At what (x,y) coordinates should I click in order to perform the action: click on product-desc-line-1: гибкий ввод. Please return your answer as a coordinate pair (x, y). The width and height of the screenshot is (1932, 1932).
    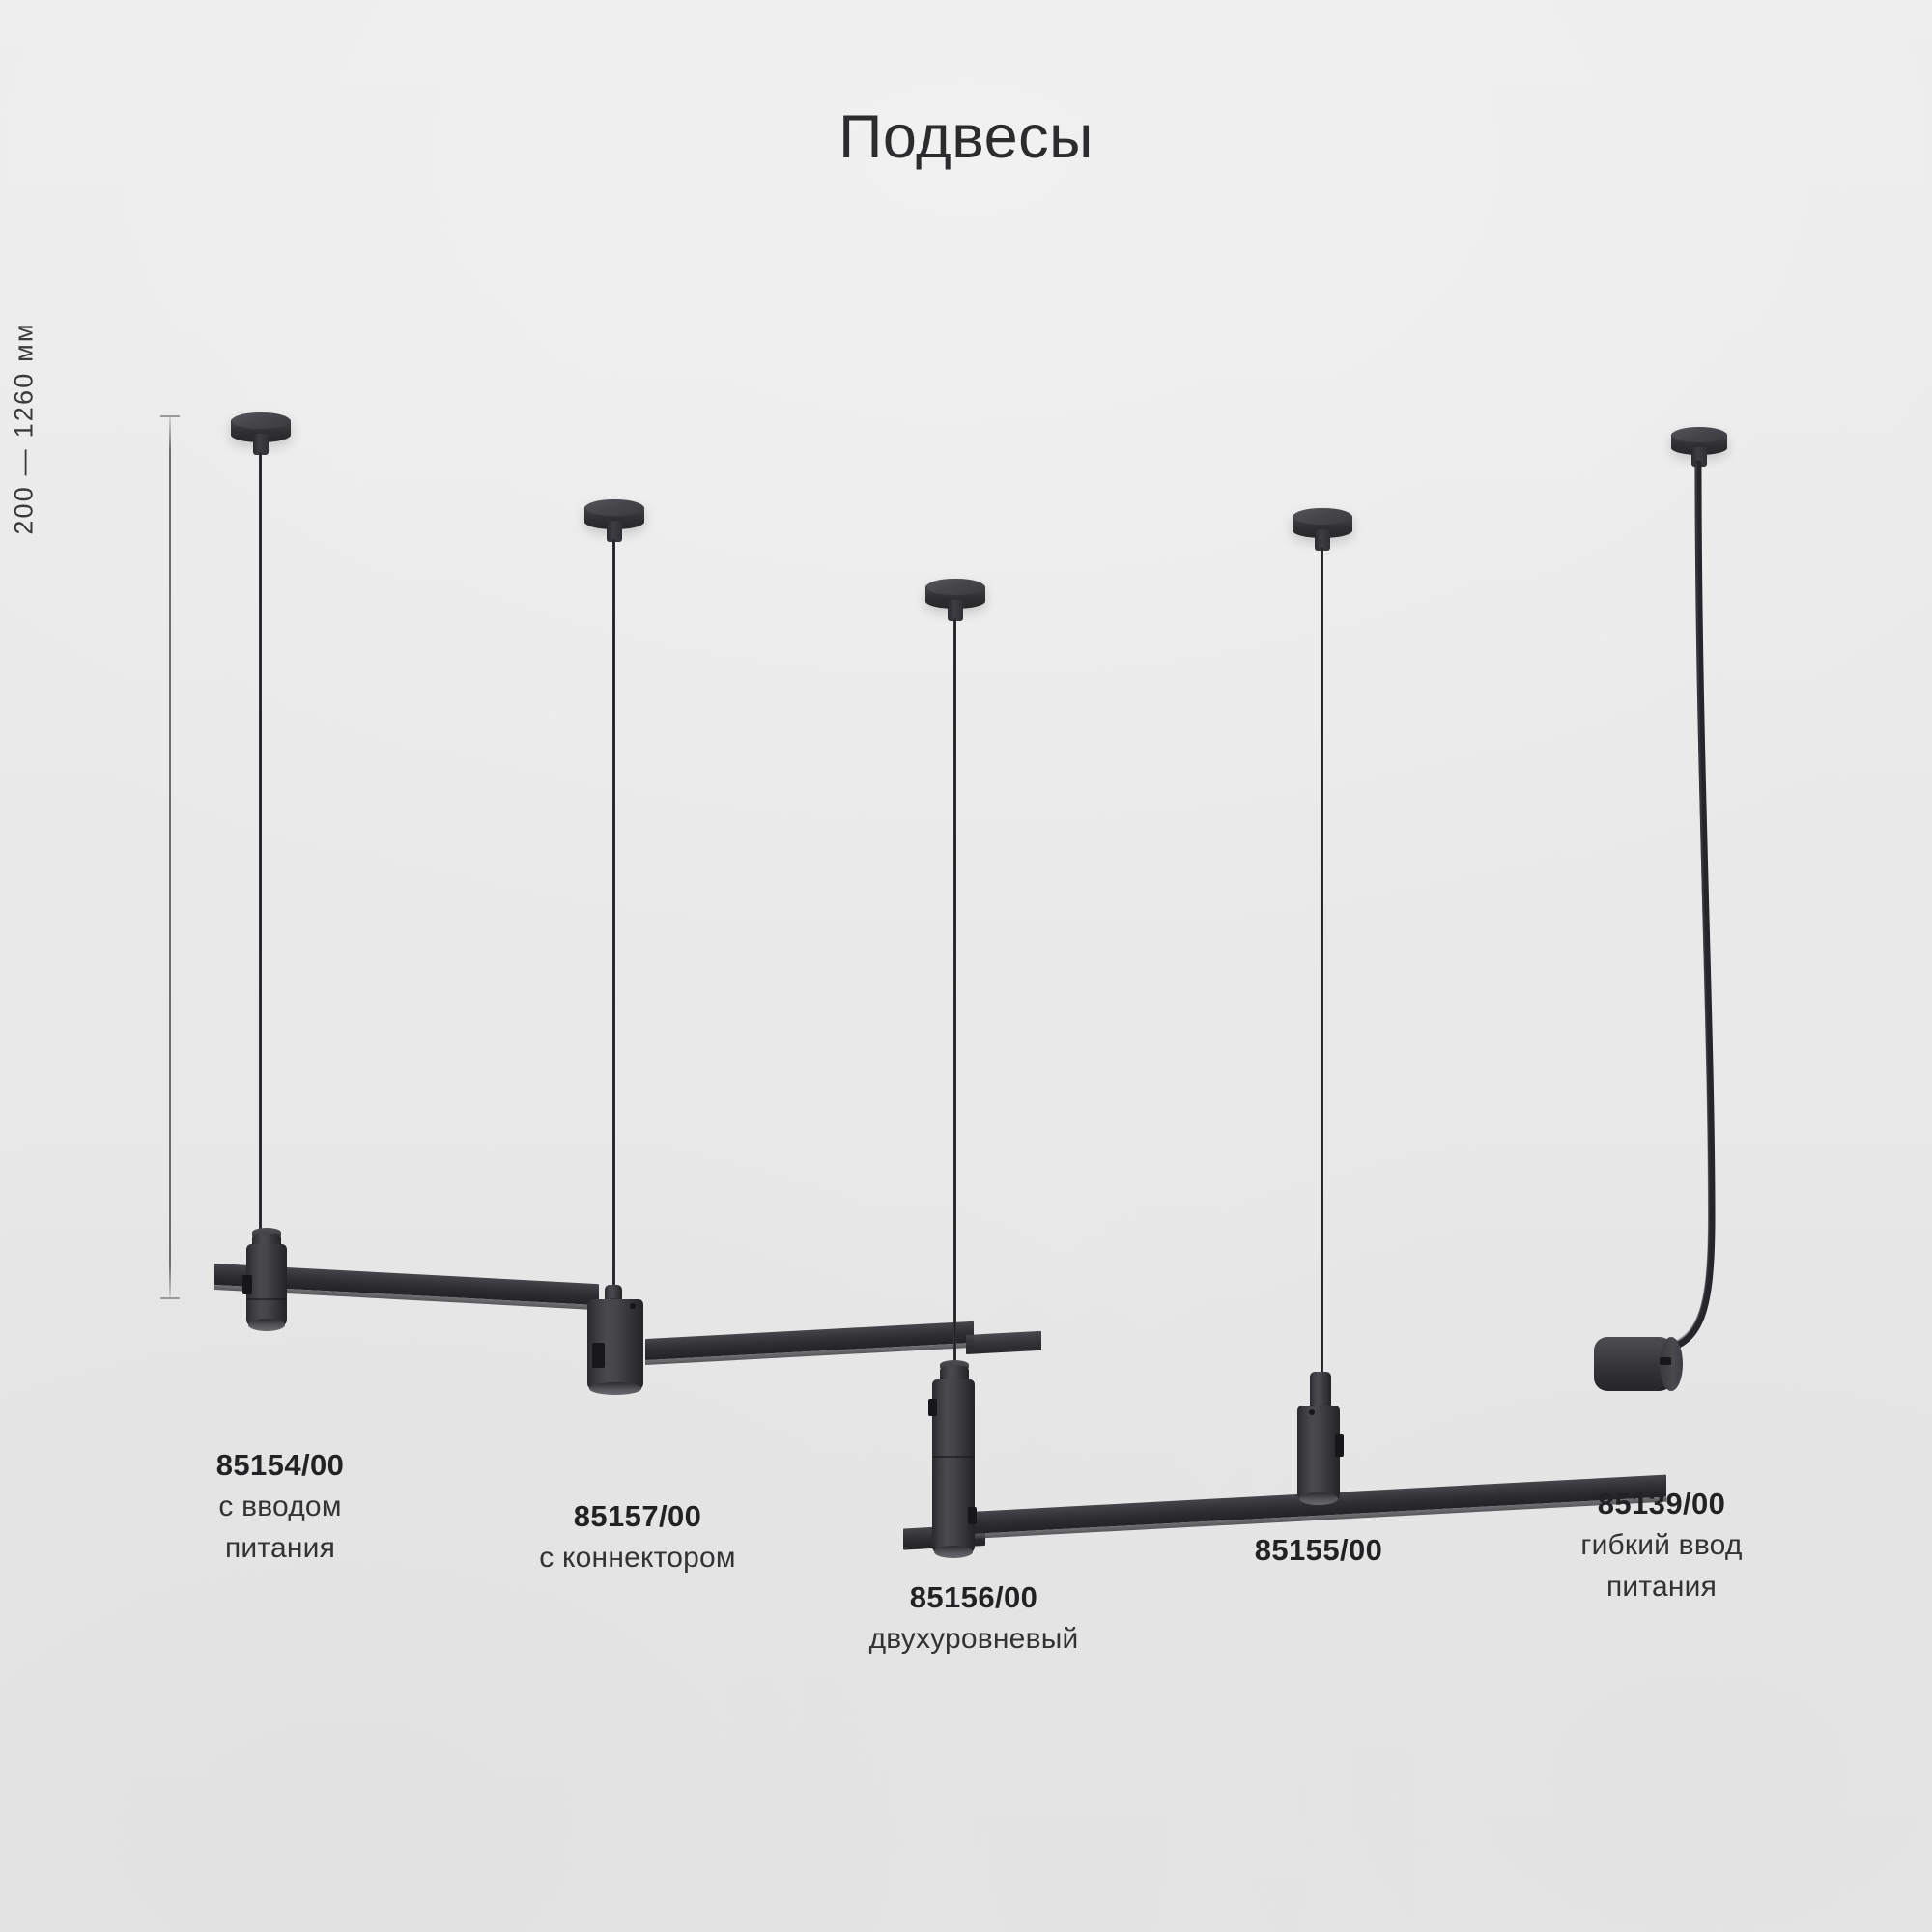
    Looking at the image, I should click on (1661, 1545).